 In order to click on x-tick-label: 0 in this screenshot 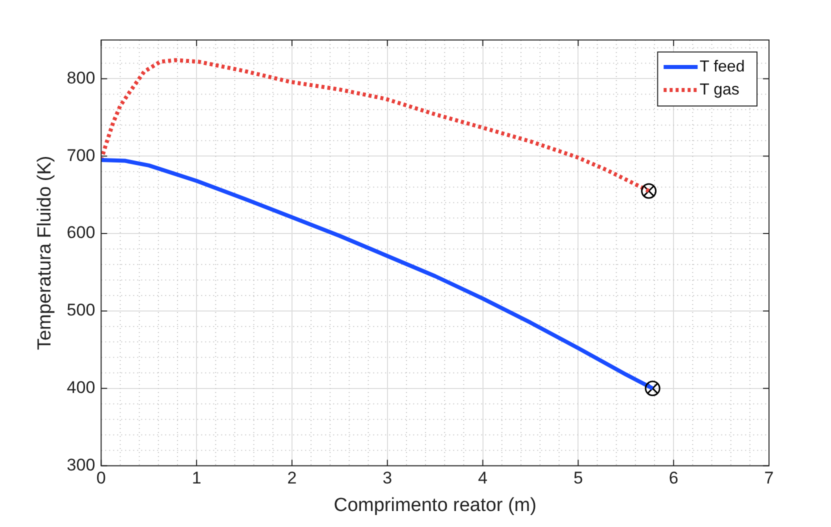, I will do `click(101, 478)`.